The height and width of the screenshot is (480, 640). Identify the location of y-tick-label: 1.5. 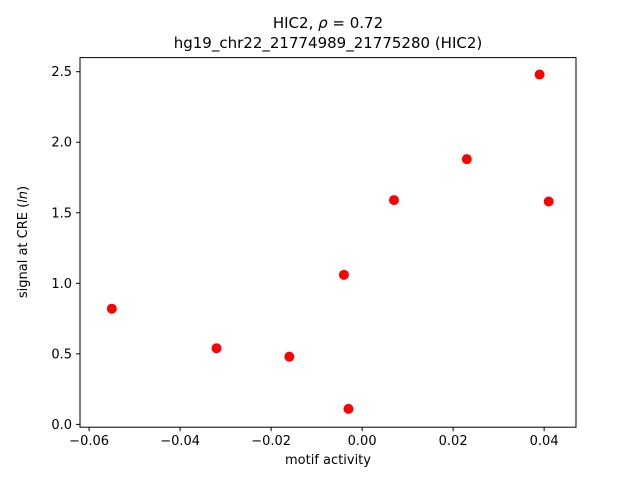
(61, 213).